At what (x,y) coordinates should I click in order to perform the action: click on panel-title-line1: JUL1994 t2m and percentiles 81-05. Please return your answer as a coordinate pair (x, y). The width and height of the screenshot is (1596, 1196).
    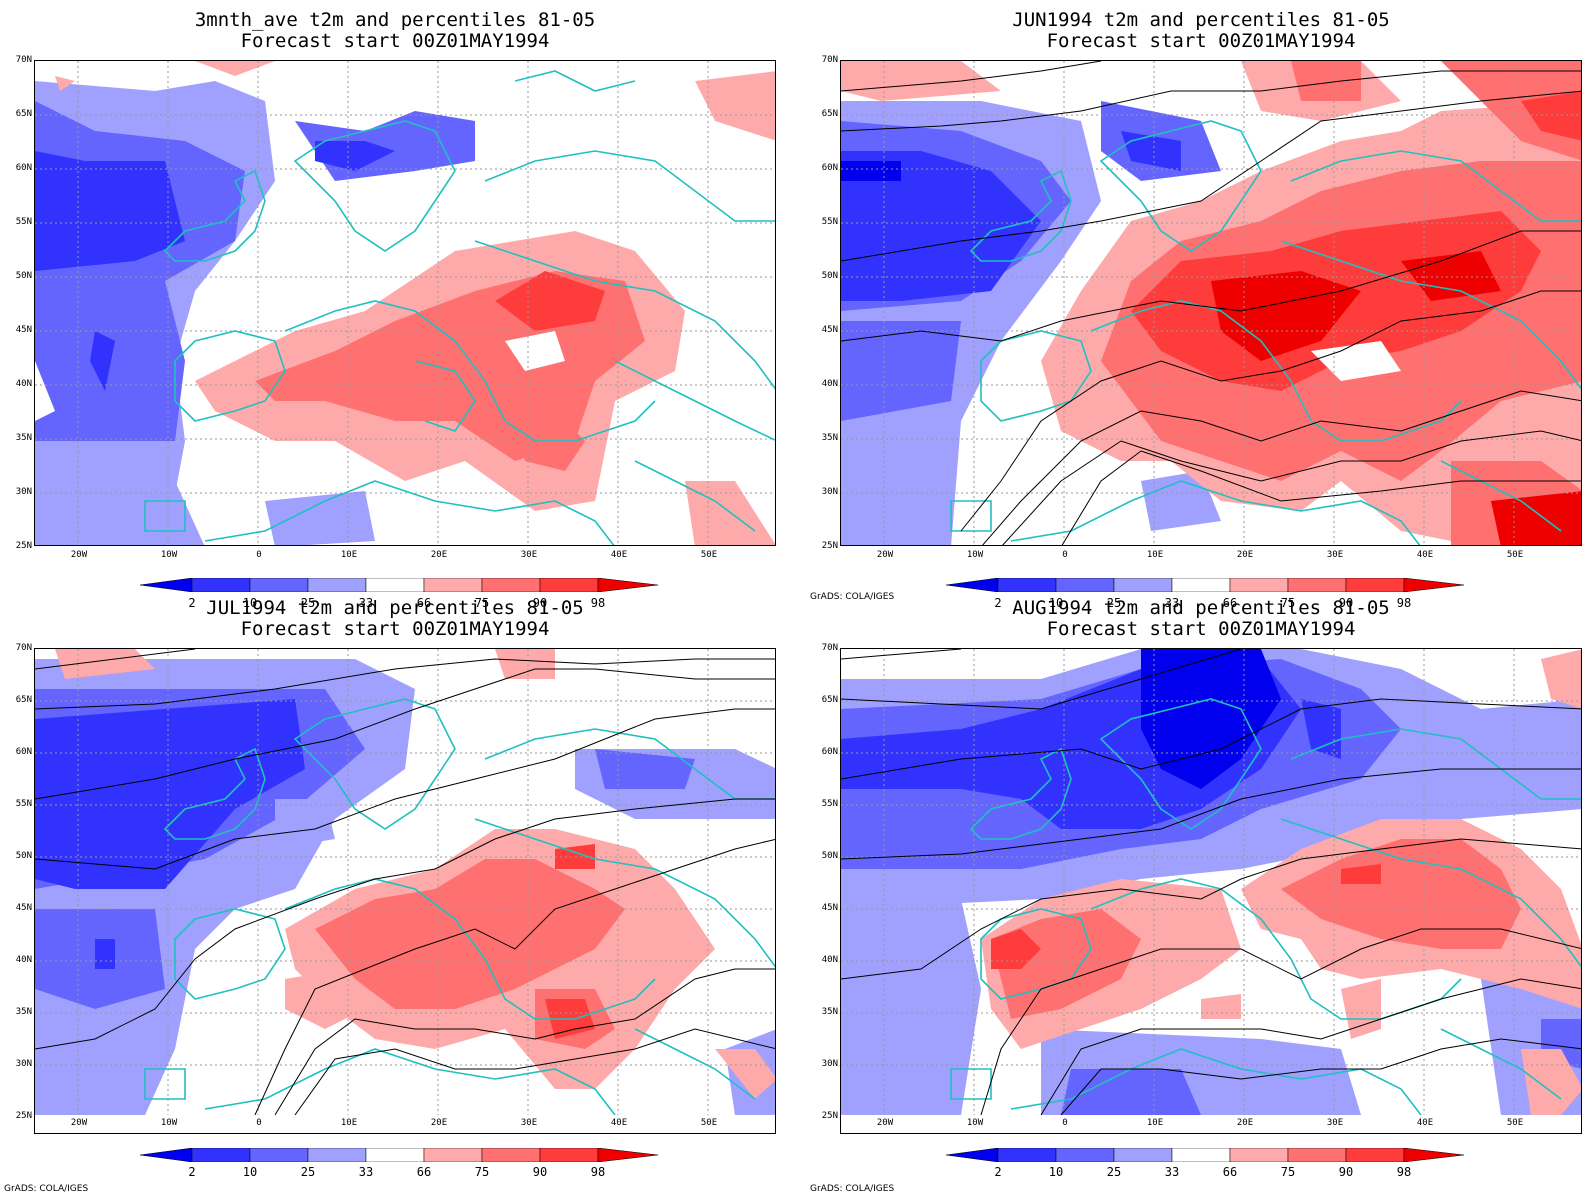
    Looking at the image, I should click on (395, 608).